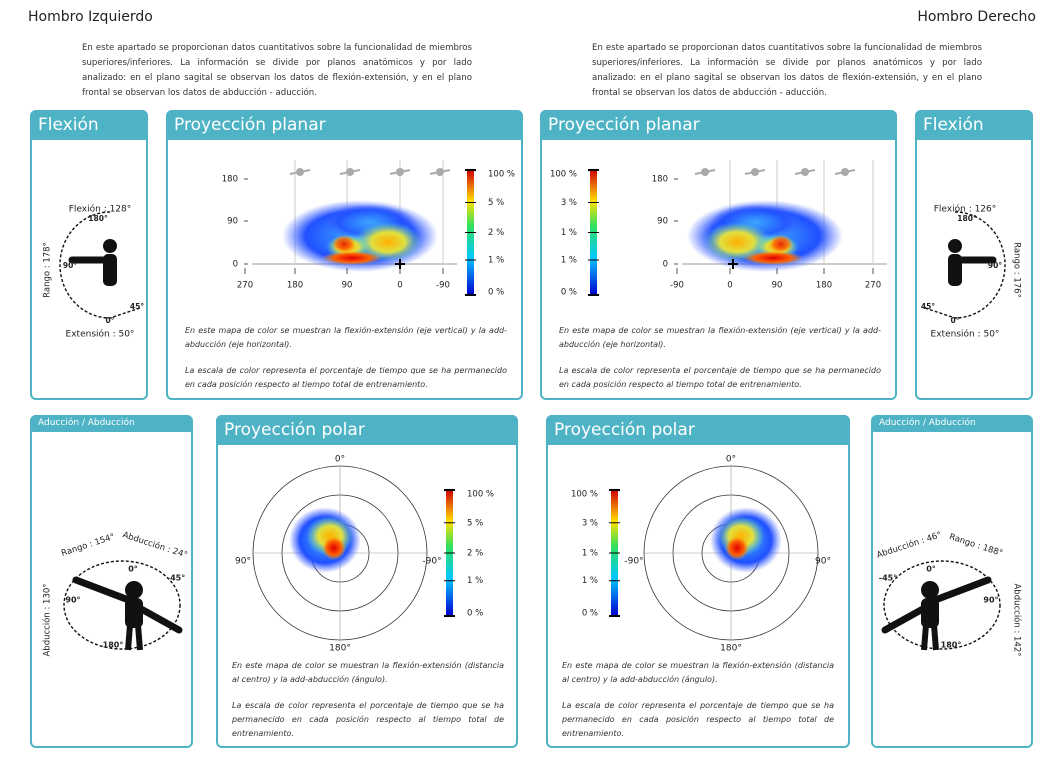 This screenshot has width=1056, height=757. What do you see at coordinates (965, 209) in the screenshot?
I see `label: Flexión : 126°` at bounding box center [965, 209].